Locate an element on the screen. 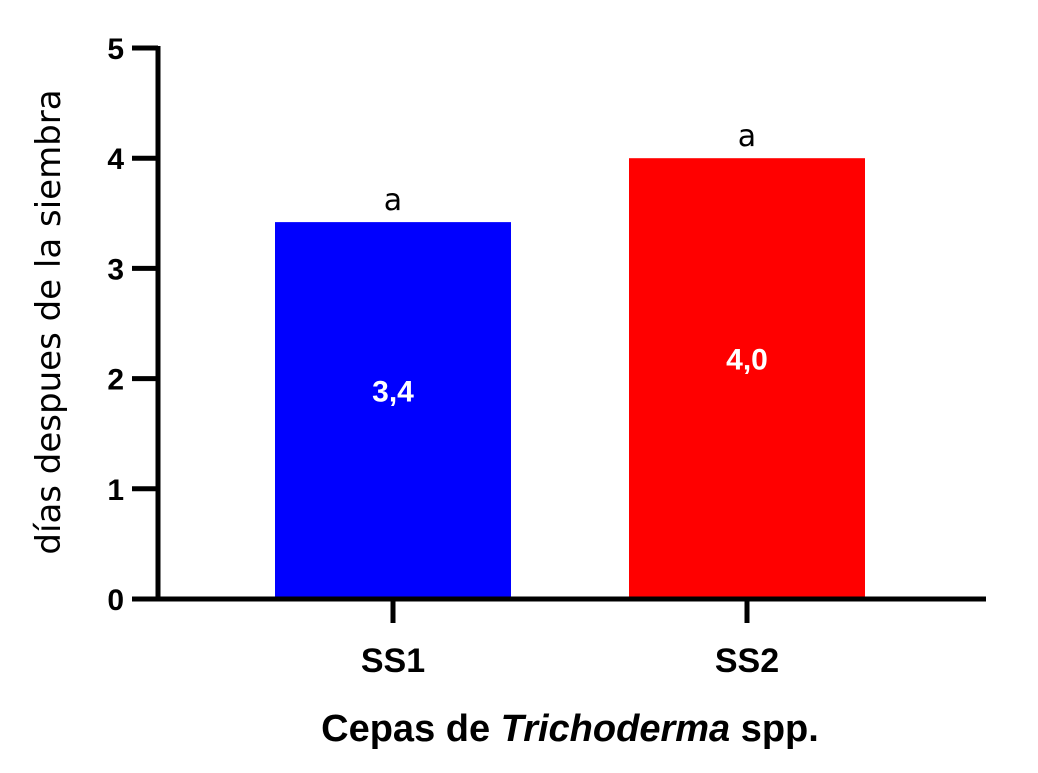 The height and width of the screenshot is (773, 1038). x-tick-label: SS1 is located at coordinates (393, 661).